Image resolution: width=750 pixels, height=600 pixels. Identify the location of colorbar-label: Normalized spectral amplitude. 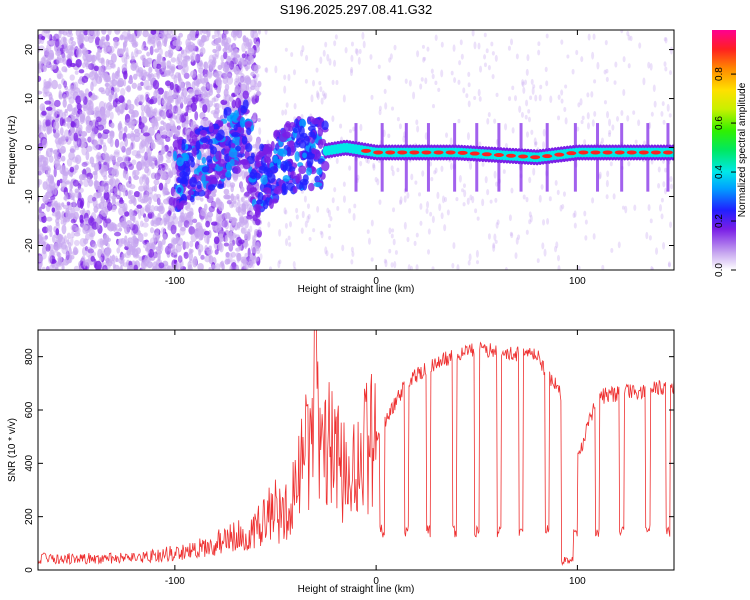
(742, 149).